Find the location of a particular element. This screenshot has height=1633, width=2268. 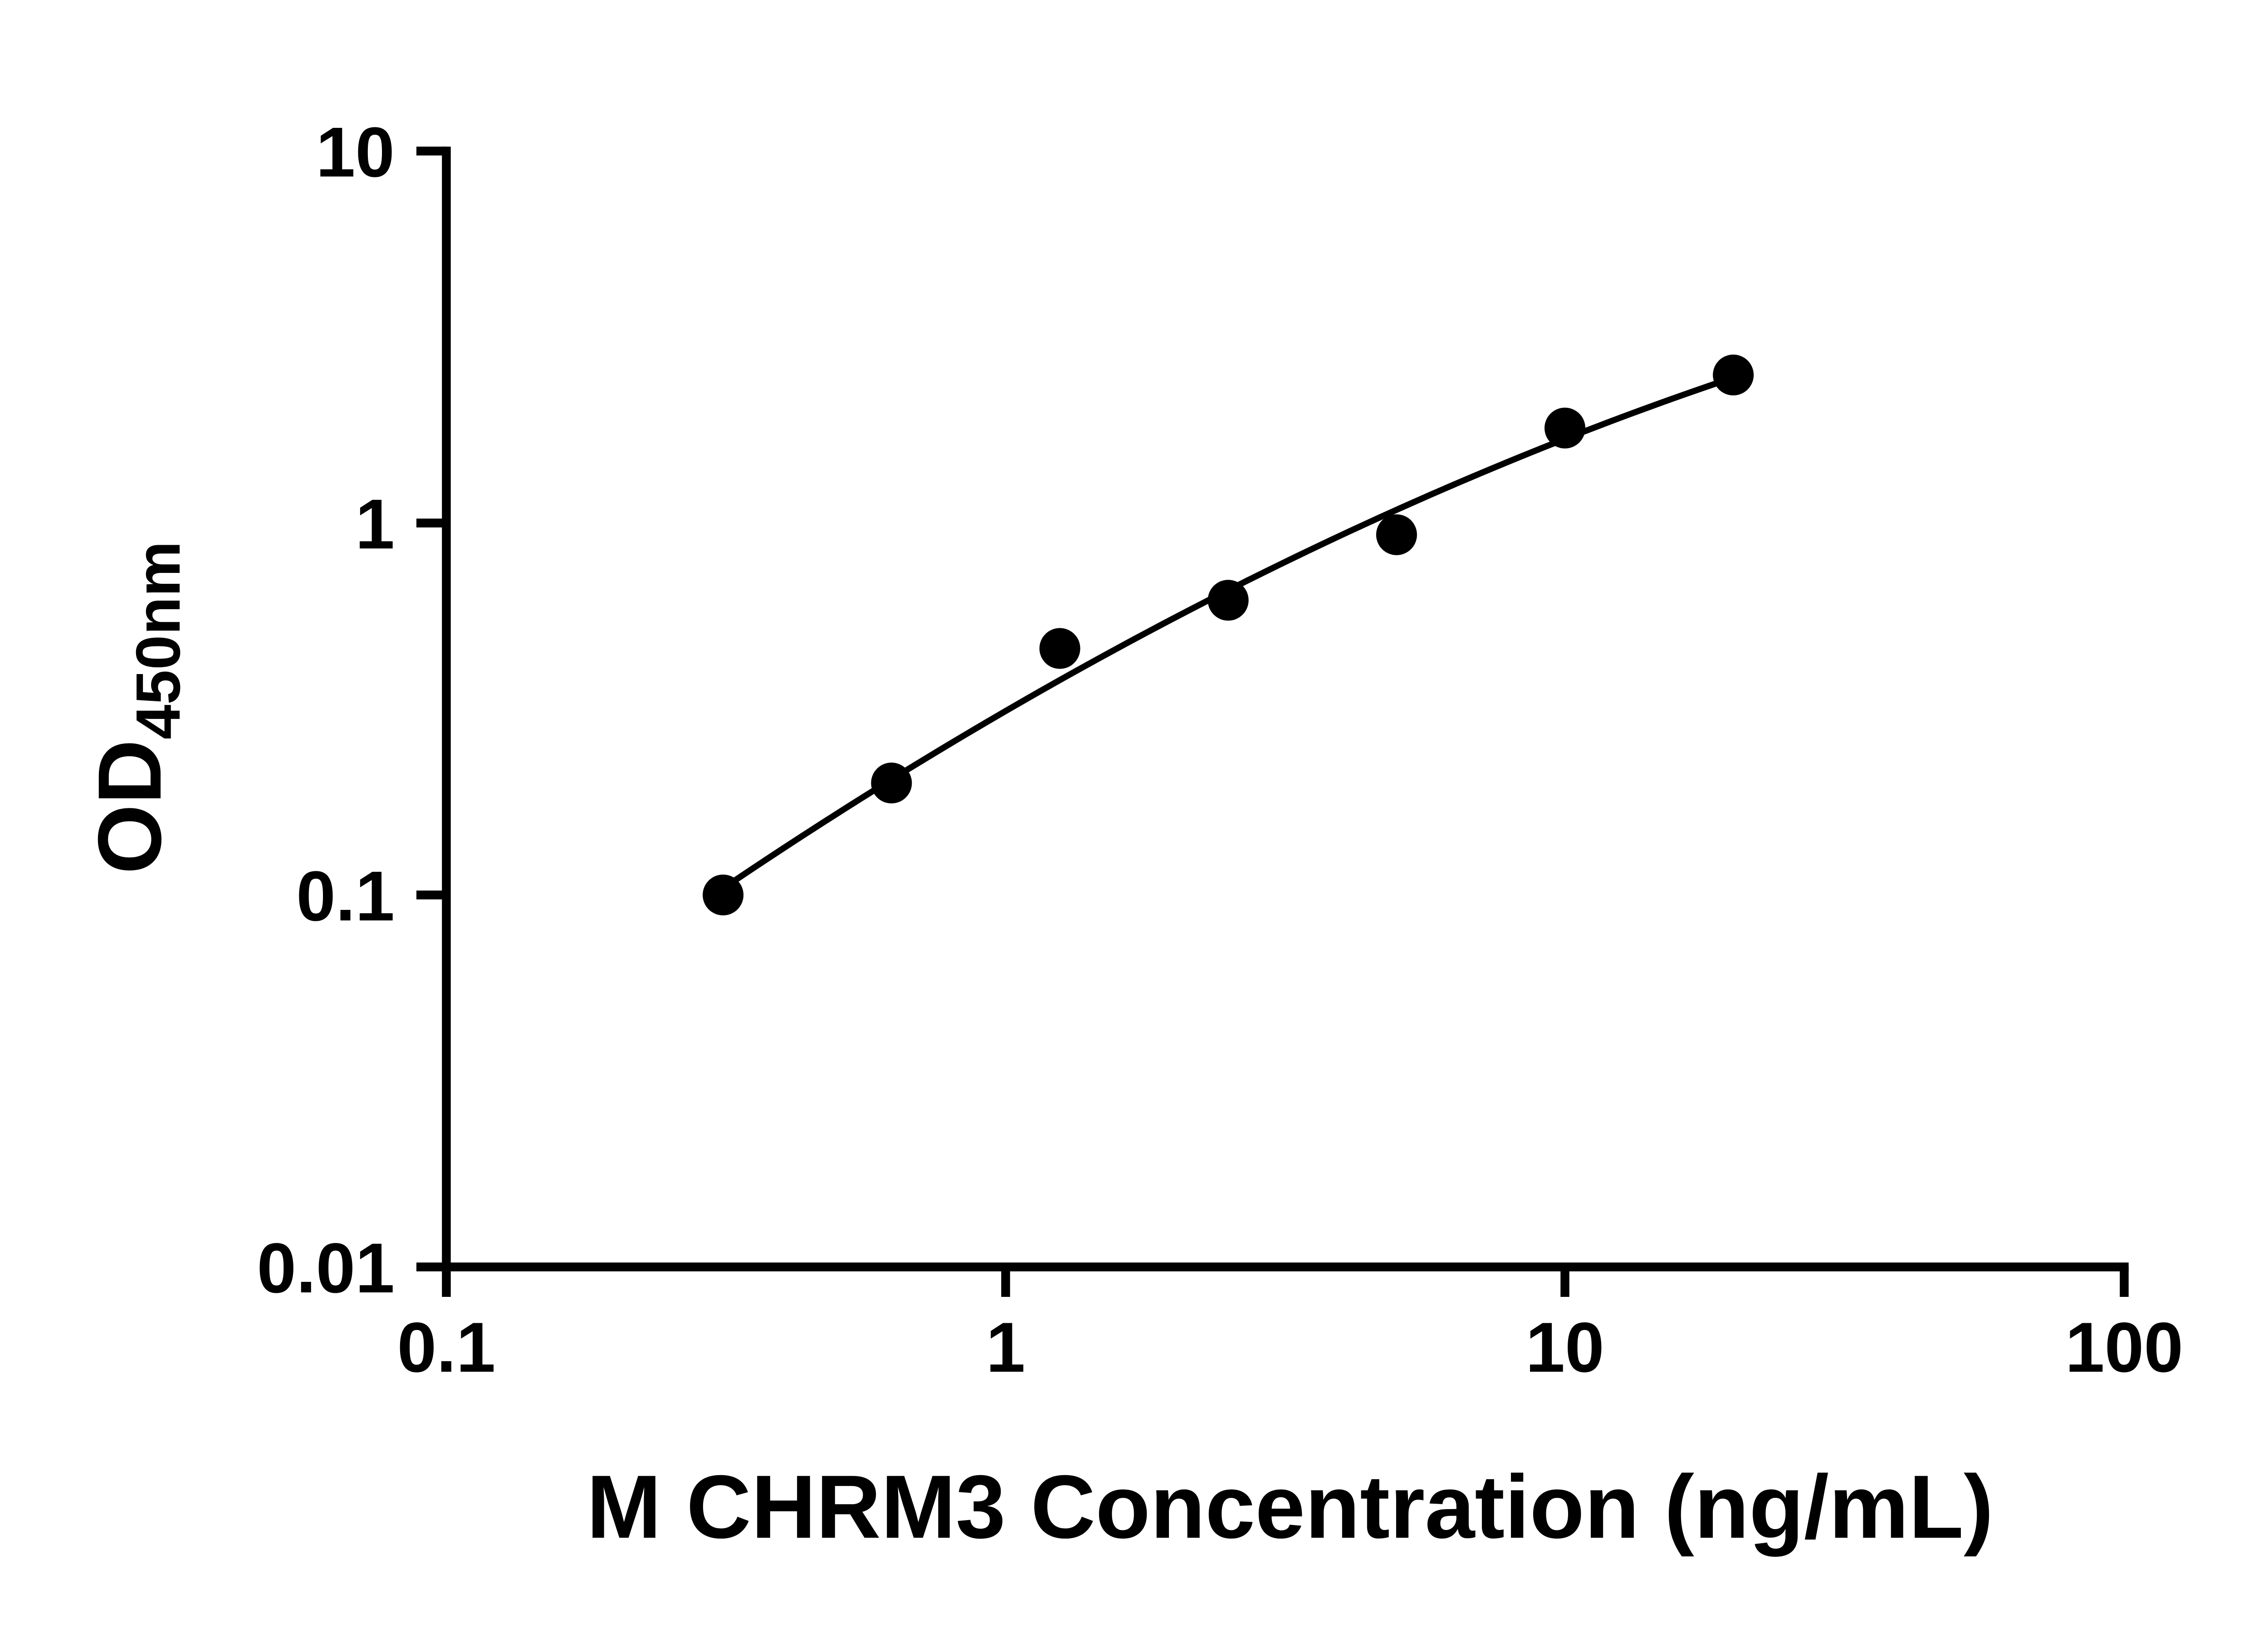

y-axis-tick-label: 0.01 is located at coordinates (326, 1268).